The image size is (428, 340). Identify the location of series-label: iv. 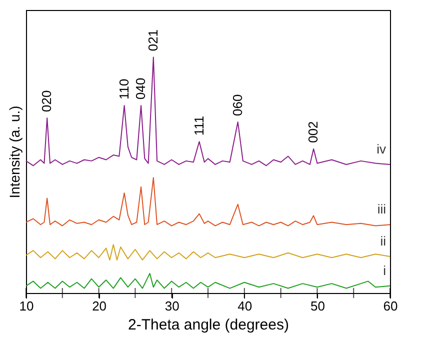
(381, 148).